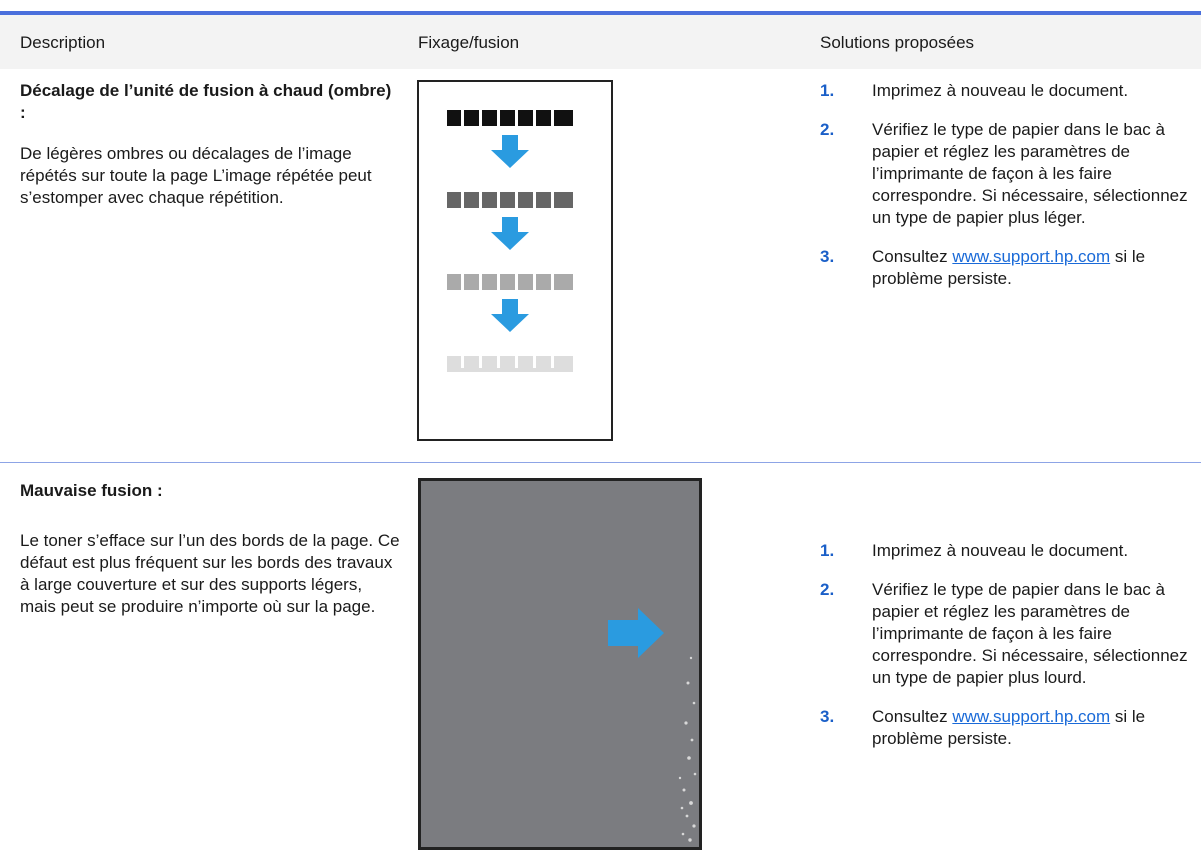 The image size is (1201, 855). I want to click on header-cell: Solutions proposées, so click(897, 42).